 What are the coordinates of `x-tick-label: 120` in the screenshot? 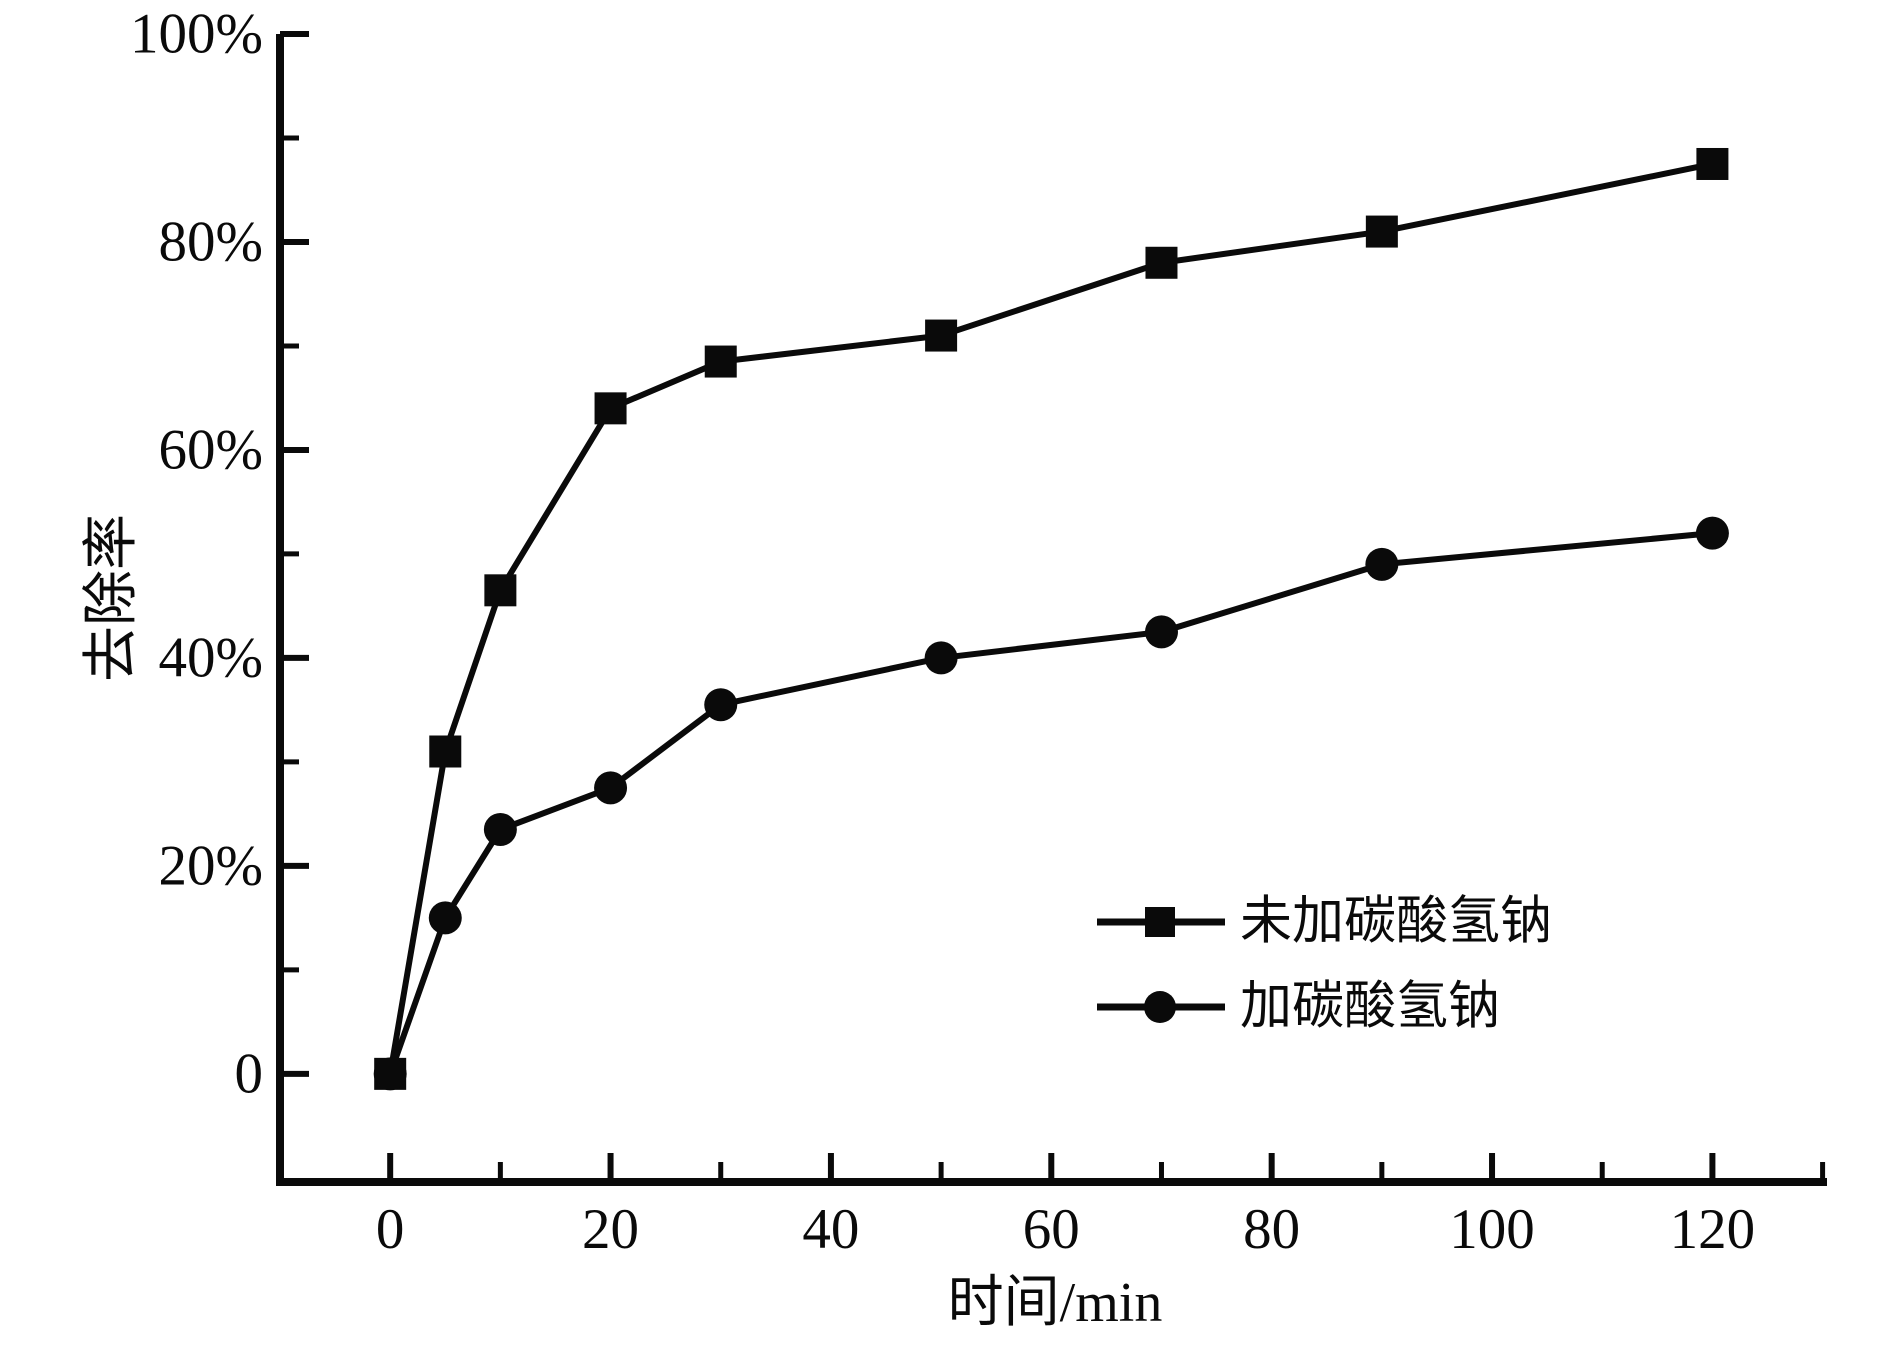 It's located at (1713, 1229).